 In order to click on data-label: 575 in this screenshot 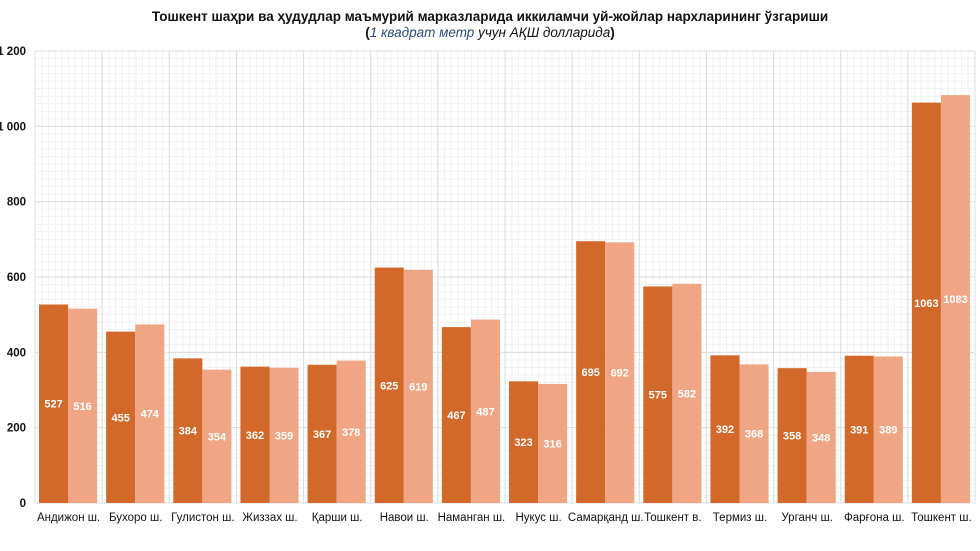, I will do `click(658, 396)`.